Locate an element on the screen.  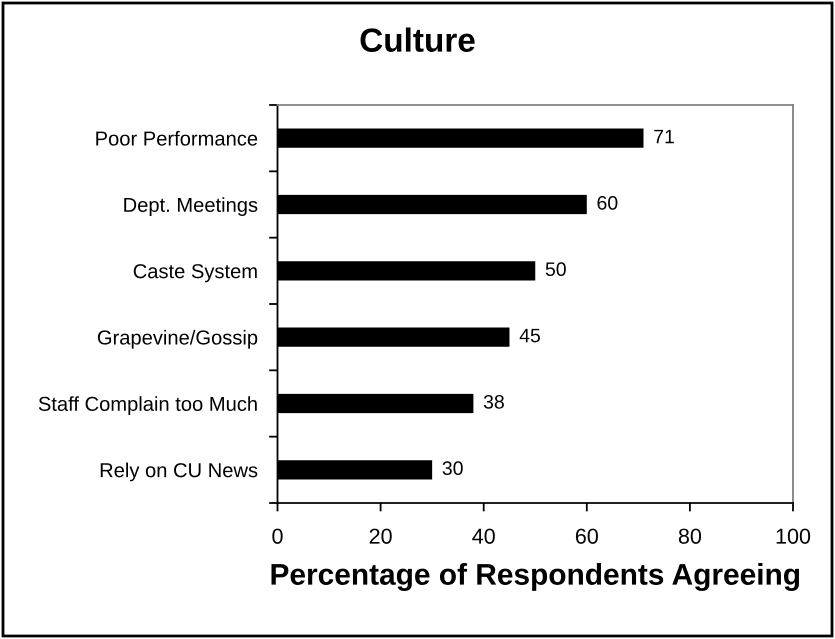
y-tick-label: Caste System is located at coordinates (195, 273).